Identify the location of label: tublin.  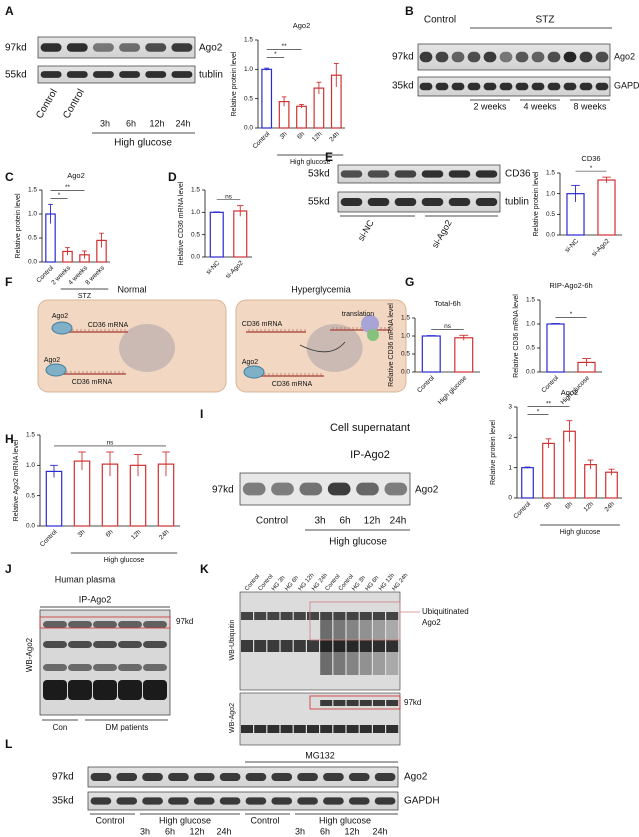
(517, 202).